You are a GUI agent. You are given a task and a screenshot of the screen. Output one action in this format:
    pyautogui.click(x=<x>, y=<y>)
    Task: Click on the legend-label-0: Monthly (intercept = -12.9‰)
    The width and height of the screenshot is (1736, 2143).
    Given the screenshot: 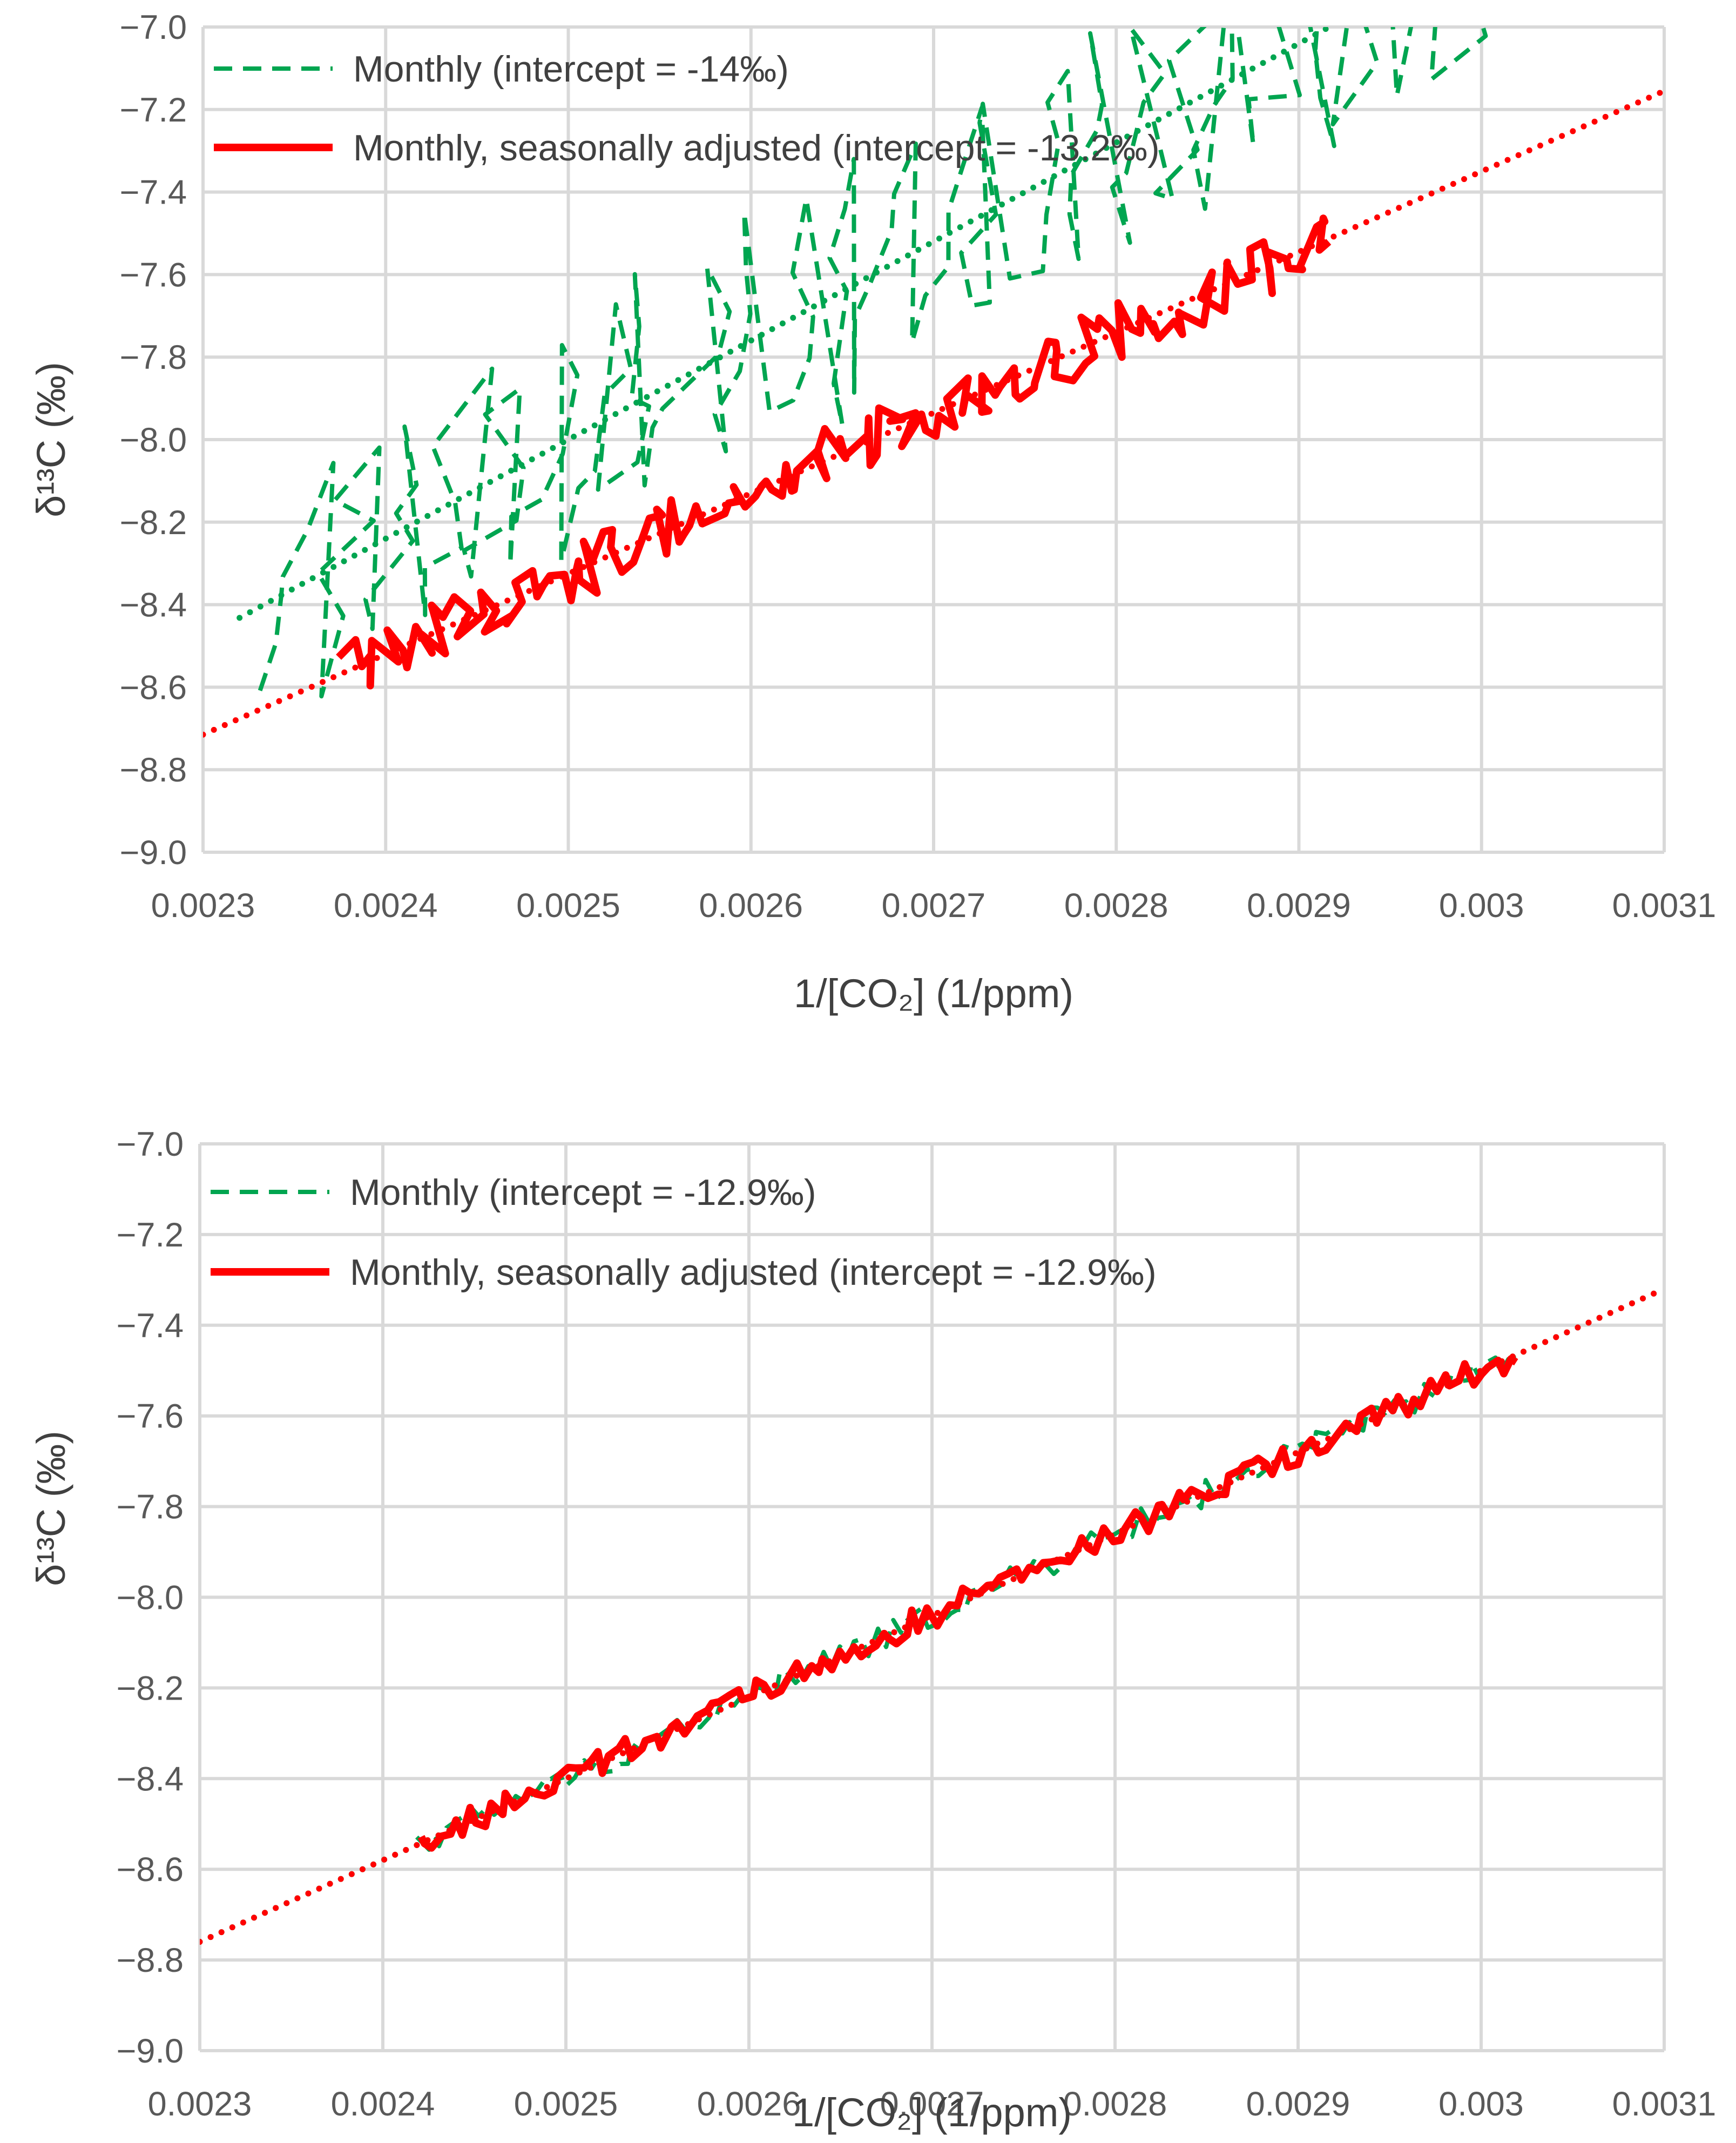 What is the action you would take?
    pyautogui.click(x=583, y=1192)
    